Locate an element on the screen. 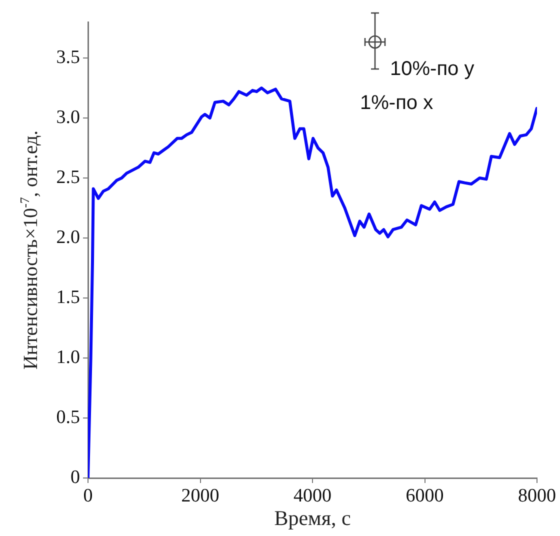  x-tick-label: 4000 is located at coordinates (313, 495).